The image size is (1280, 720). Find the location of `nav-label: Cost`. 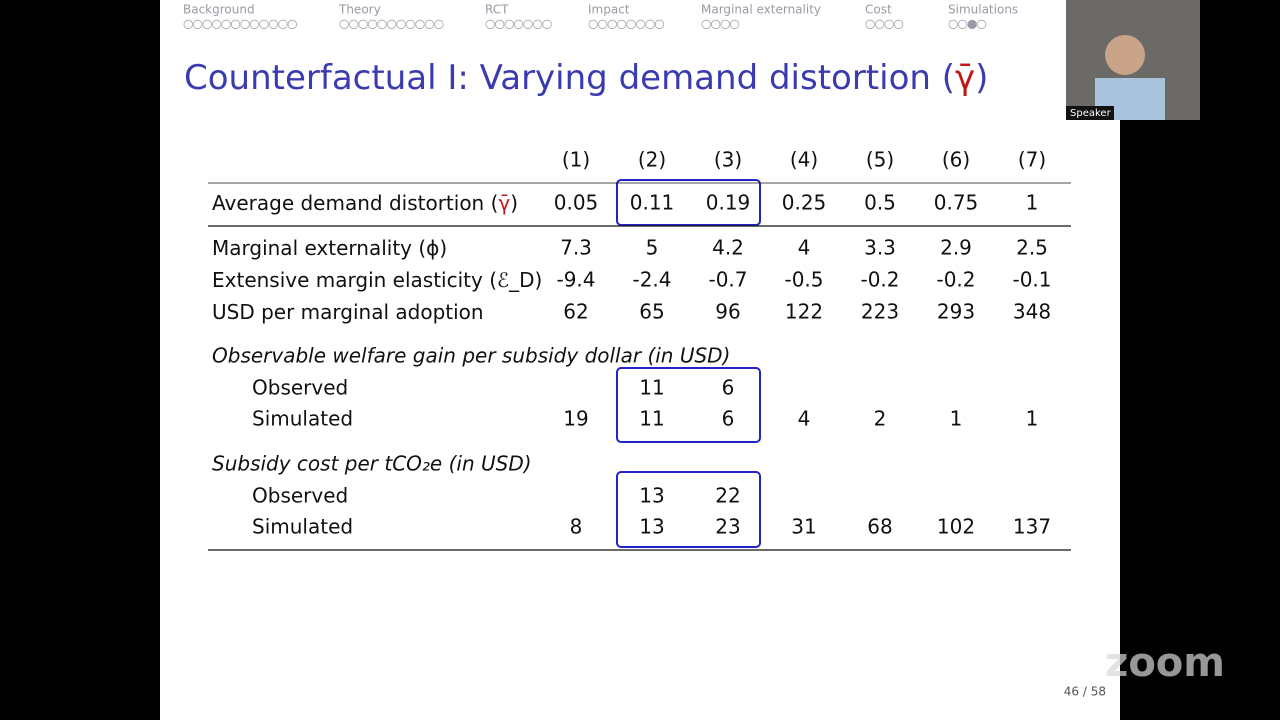

nav-label: Cost is located at coordinates (878, 10).